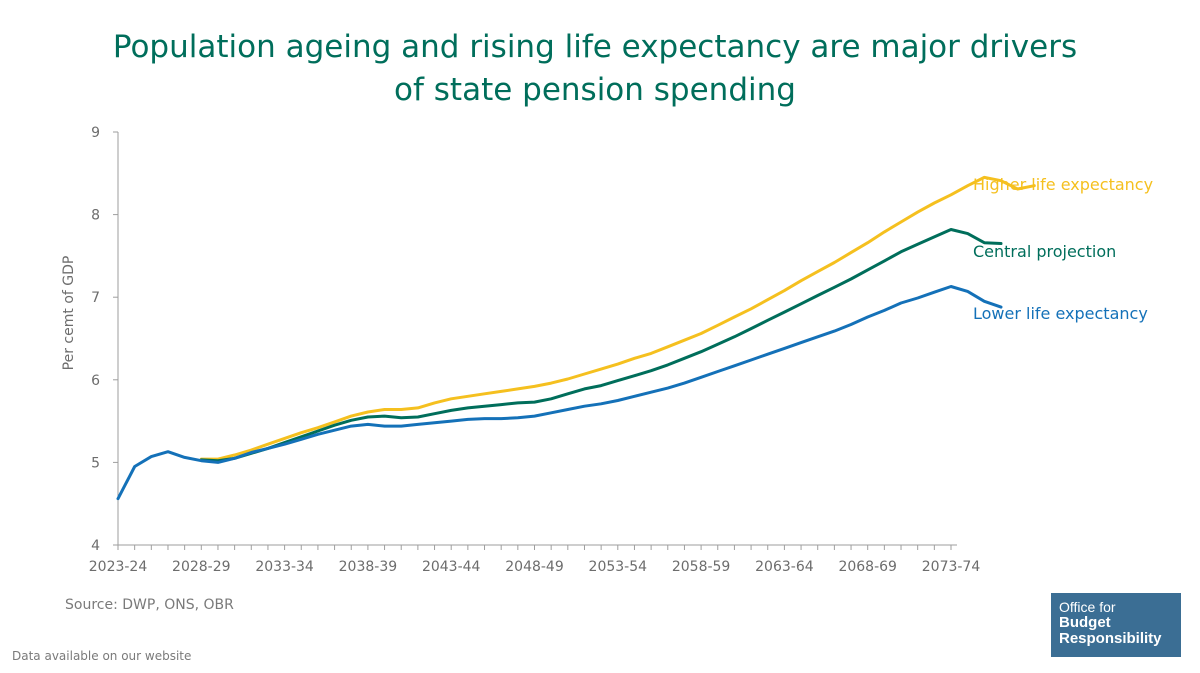 This screenshot has height=673, width=1200. Describe the element at coordinates (201, 567) in the screenshot. I see `x-tick-label: 2028-29` at that location.